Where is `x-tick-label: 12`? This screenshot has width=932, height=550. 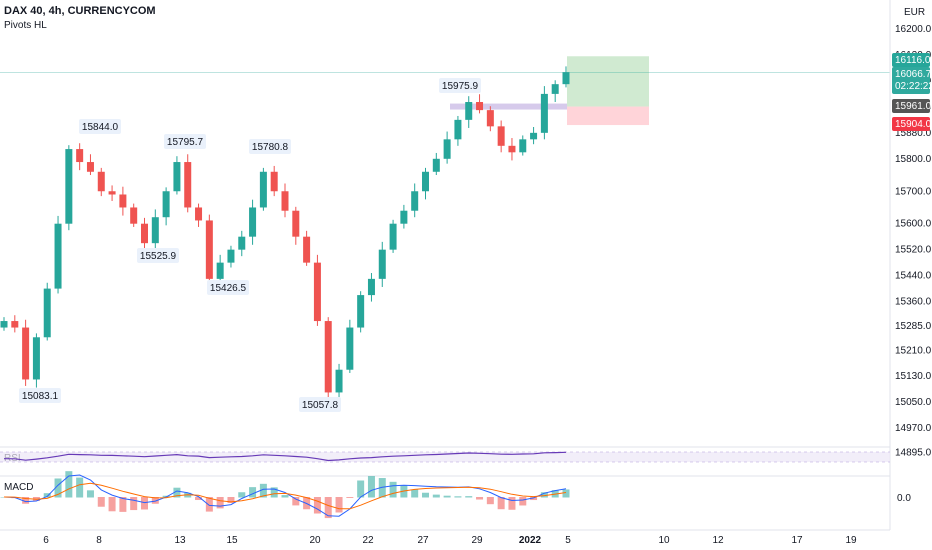 x-tick-label: 12 is located at coordinates (718, 540).